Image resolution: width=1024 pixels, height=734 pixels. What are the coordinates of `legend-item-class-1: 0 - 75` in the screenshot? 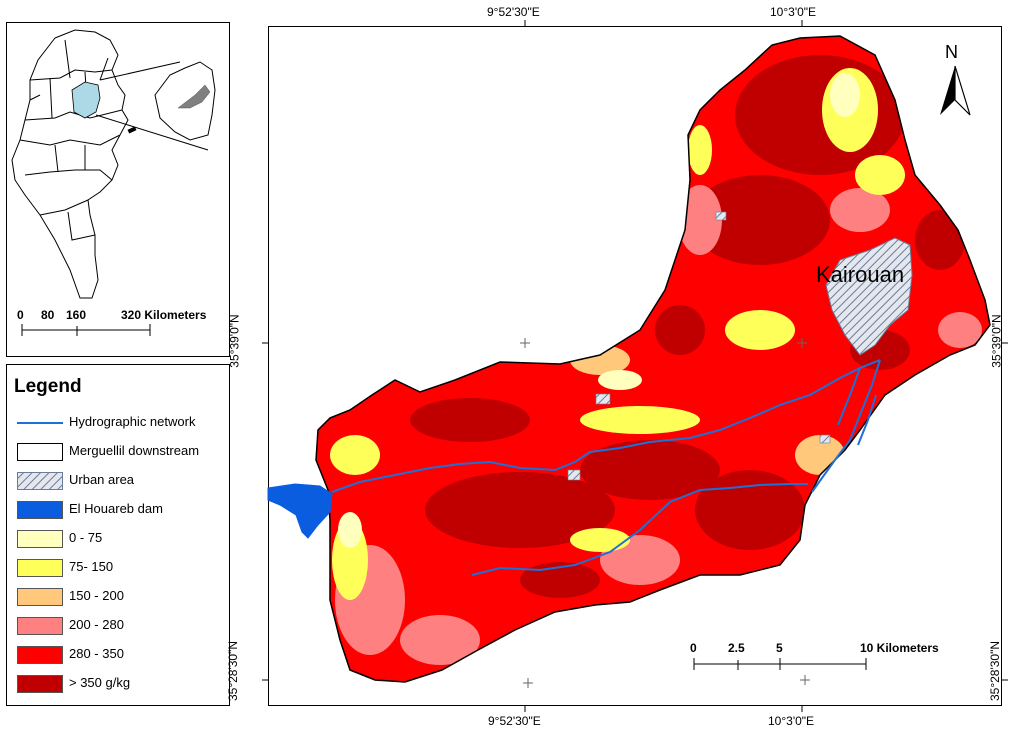 It's located at (121, 539).